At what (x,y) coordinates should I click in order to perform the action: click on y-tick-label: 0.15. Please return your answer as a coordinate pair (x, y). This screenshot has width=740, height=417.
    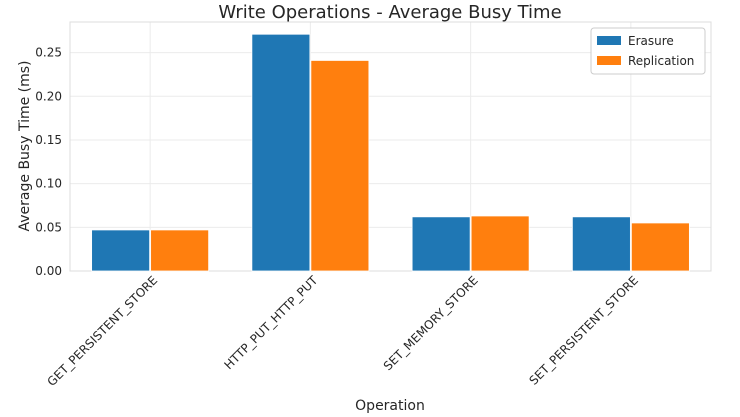
    Looking at the image, I should click on (48, 140).